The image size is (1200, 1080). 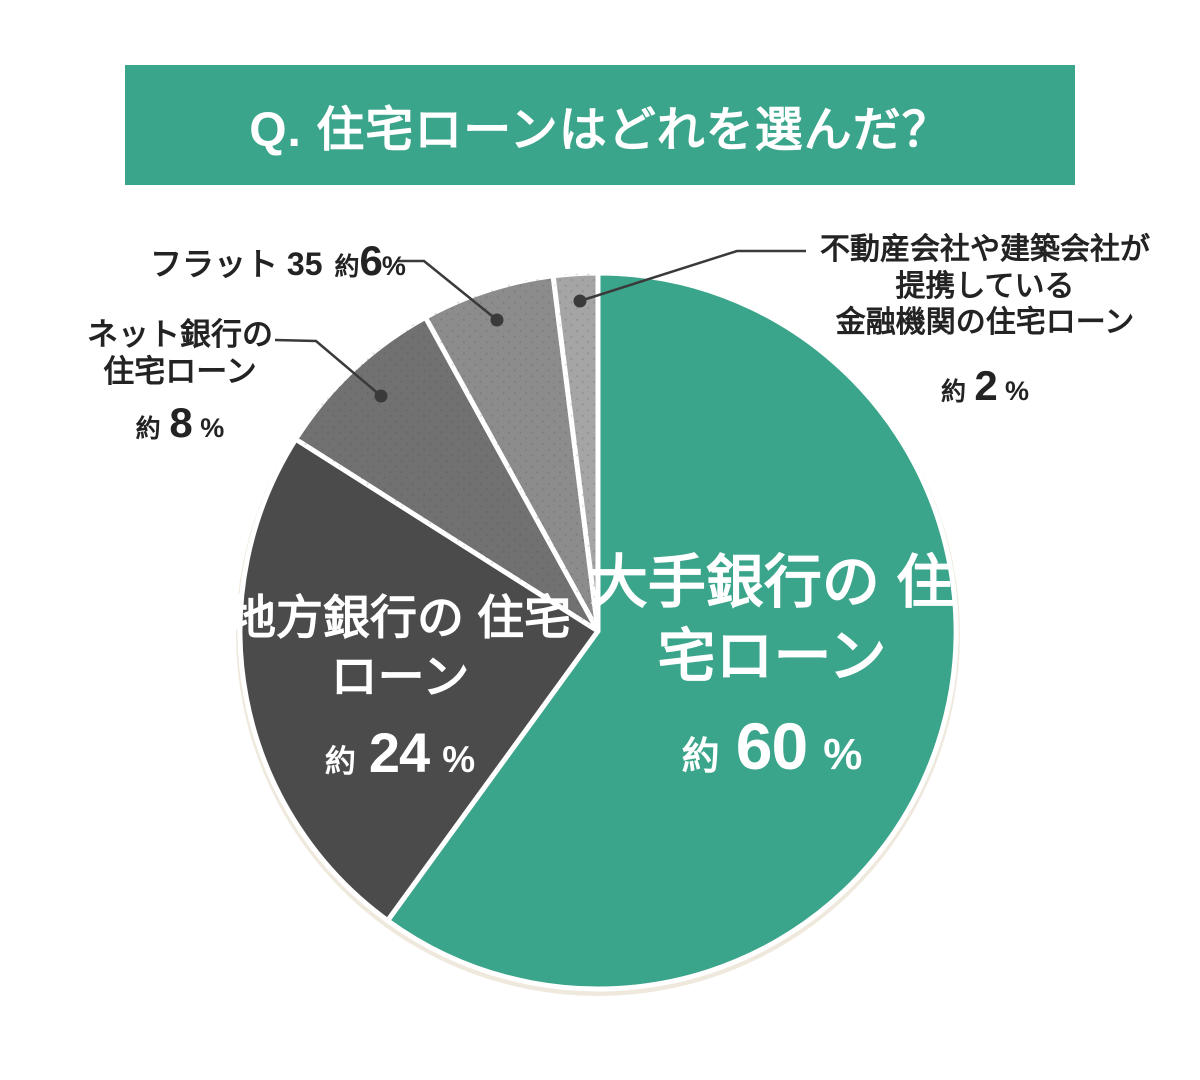 I want to click on slice-label-line: 地方銀行の, so click(x=346, y=617).